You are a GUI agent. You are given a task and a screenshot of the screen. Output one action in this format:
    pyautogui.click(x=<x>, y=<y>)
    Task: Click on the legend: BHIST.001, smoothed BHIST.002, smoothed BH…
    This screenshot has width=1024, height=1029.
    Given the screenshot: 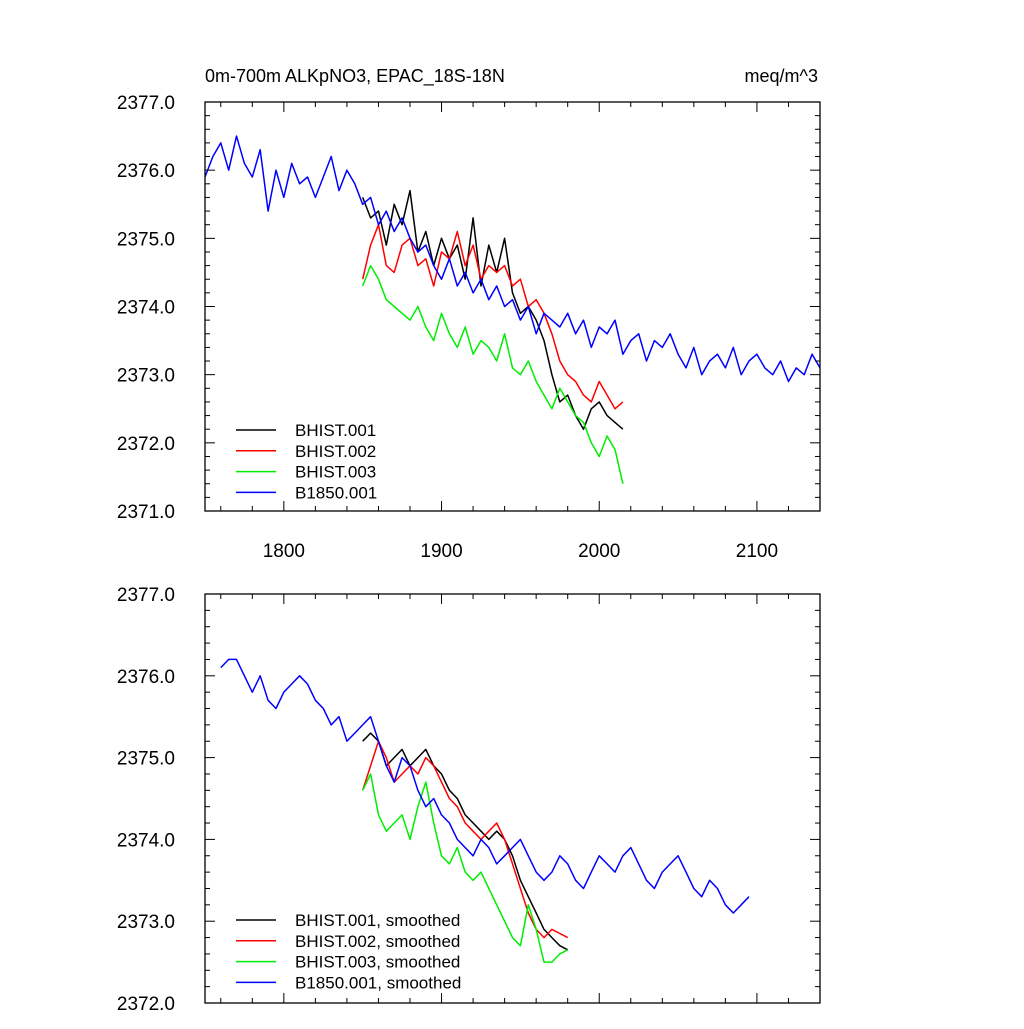 What is the action you would take?
    pyautogui.click(x=348, y=951)
    